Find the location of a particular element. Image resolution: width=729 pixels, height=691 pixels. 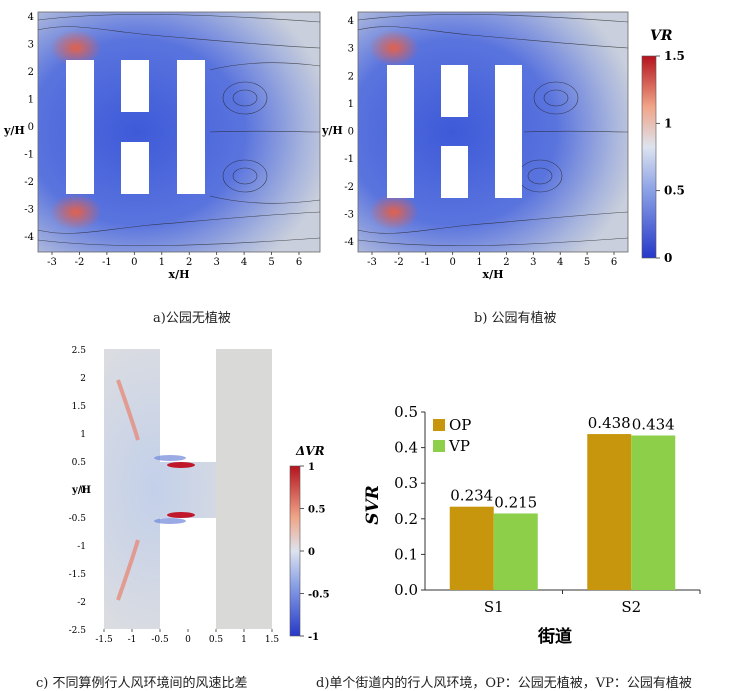

panel-a-xtick-label: 4 is located at coordinates (244, 262).